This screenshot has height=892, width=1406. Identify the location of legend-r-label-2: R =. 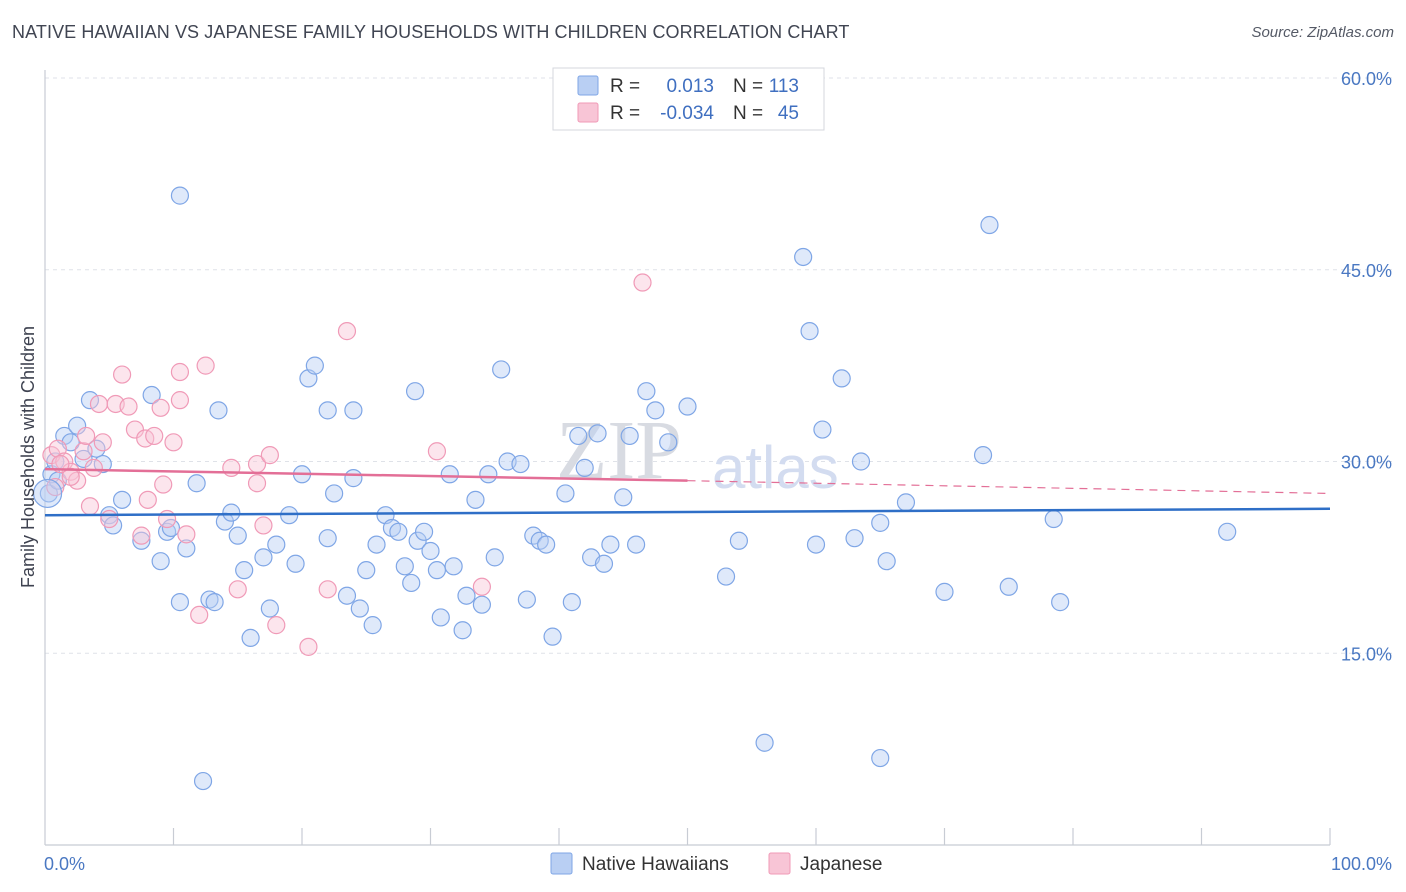
(625, 113).